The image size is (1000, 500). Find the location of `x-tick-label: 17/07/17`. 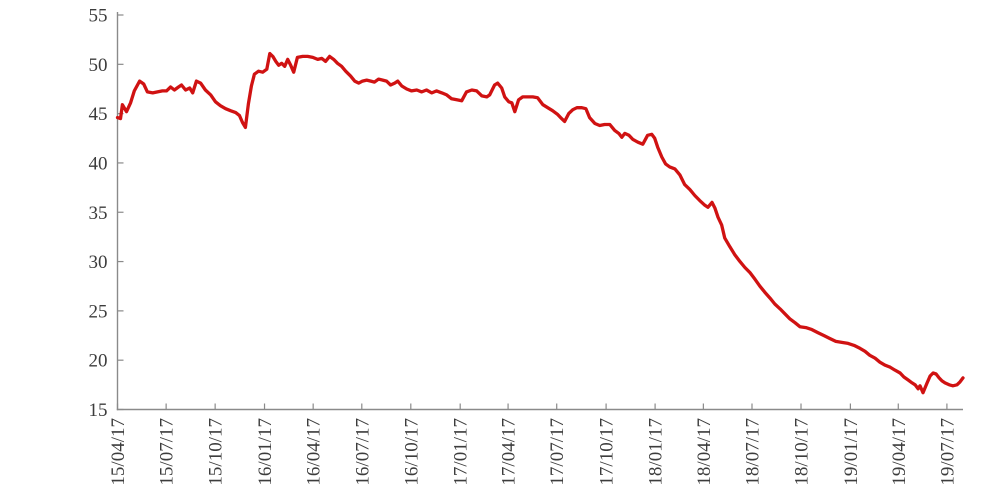

x-tick-label: 17/07/17 is located at coordinates (557, 452).